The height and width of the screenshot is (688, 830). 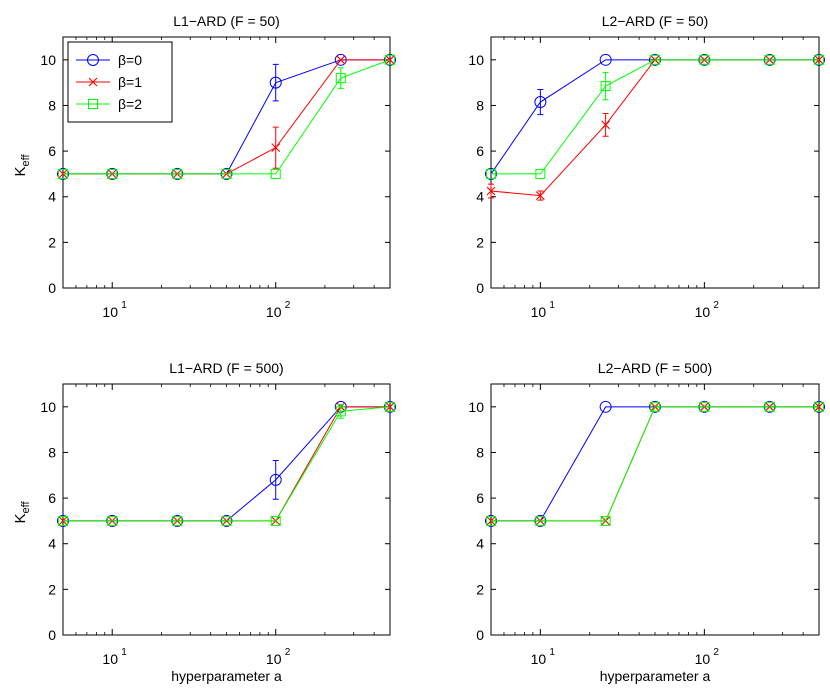 What do you see at coordinates (20, 518) in the screenshot?
I see `y-axis-label-main: K` at bounding box center [20, 518].